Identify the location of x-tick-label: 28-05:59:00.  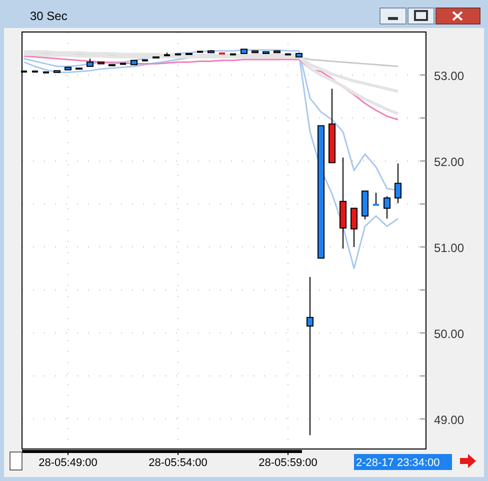
(288, 463).